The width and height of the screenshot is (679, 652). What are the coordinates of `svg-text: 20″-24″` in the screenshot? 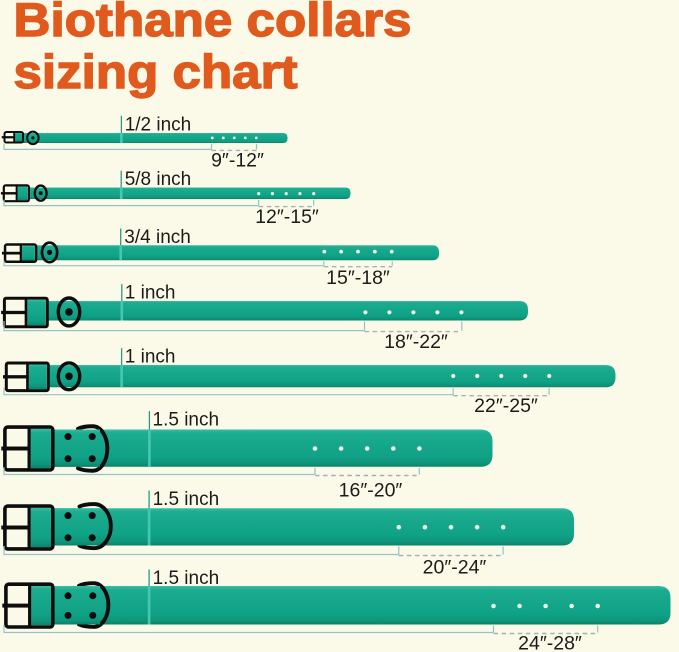 It's located at (455, 568).